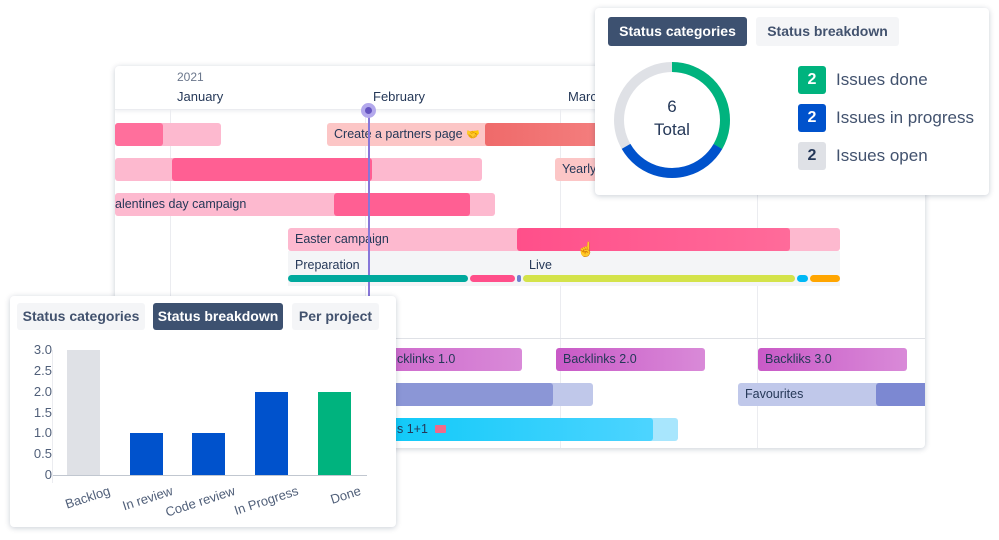 The image size is (999, 540). I want to click on y-tick-label: 1.5, so click(42, 412).